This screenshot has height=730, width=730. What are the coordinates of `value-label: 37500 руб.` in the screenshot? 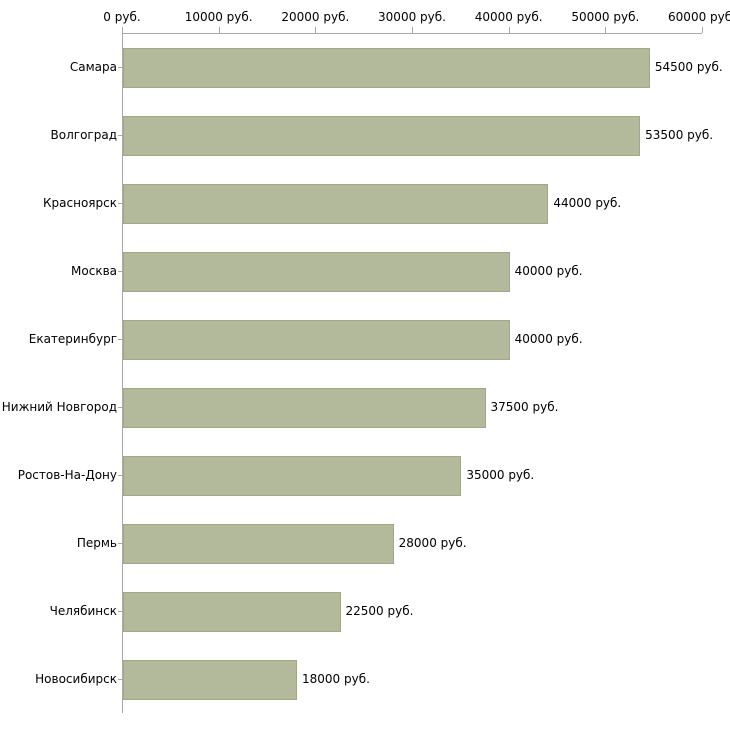 It's located at (524, 407).